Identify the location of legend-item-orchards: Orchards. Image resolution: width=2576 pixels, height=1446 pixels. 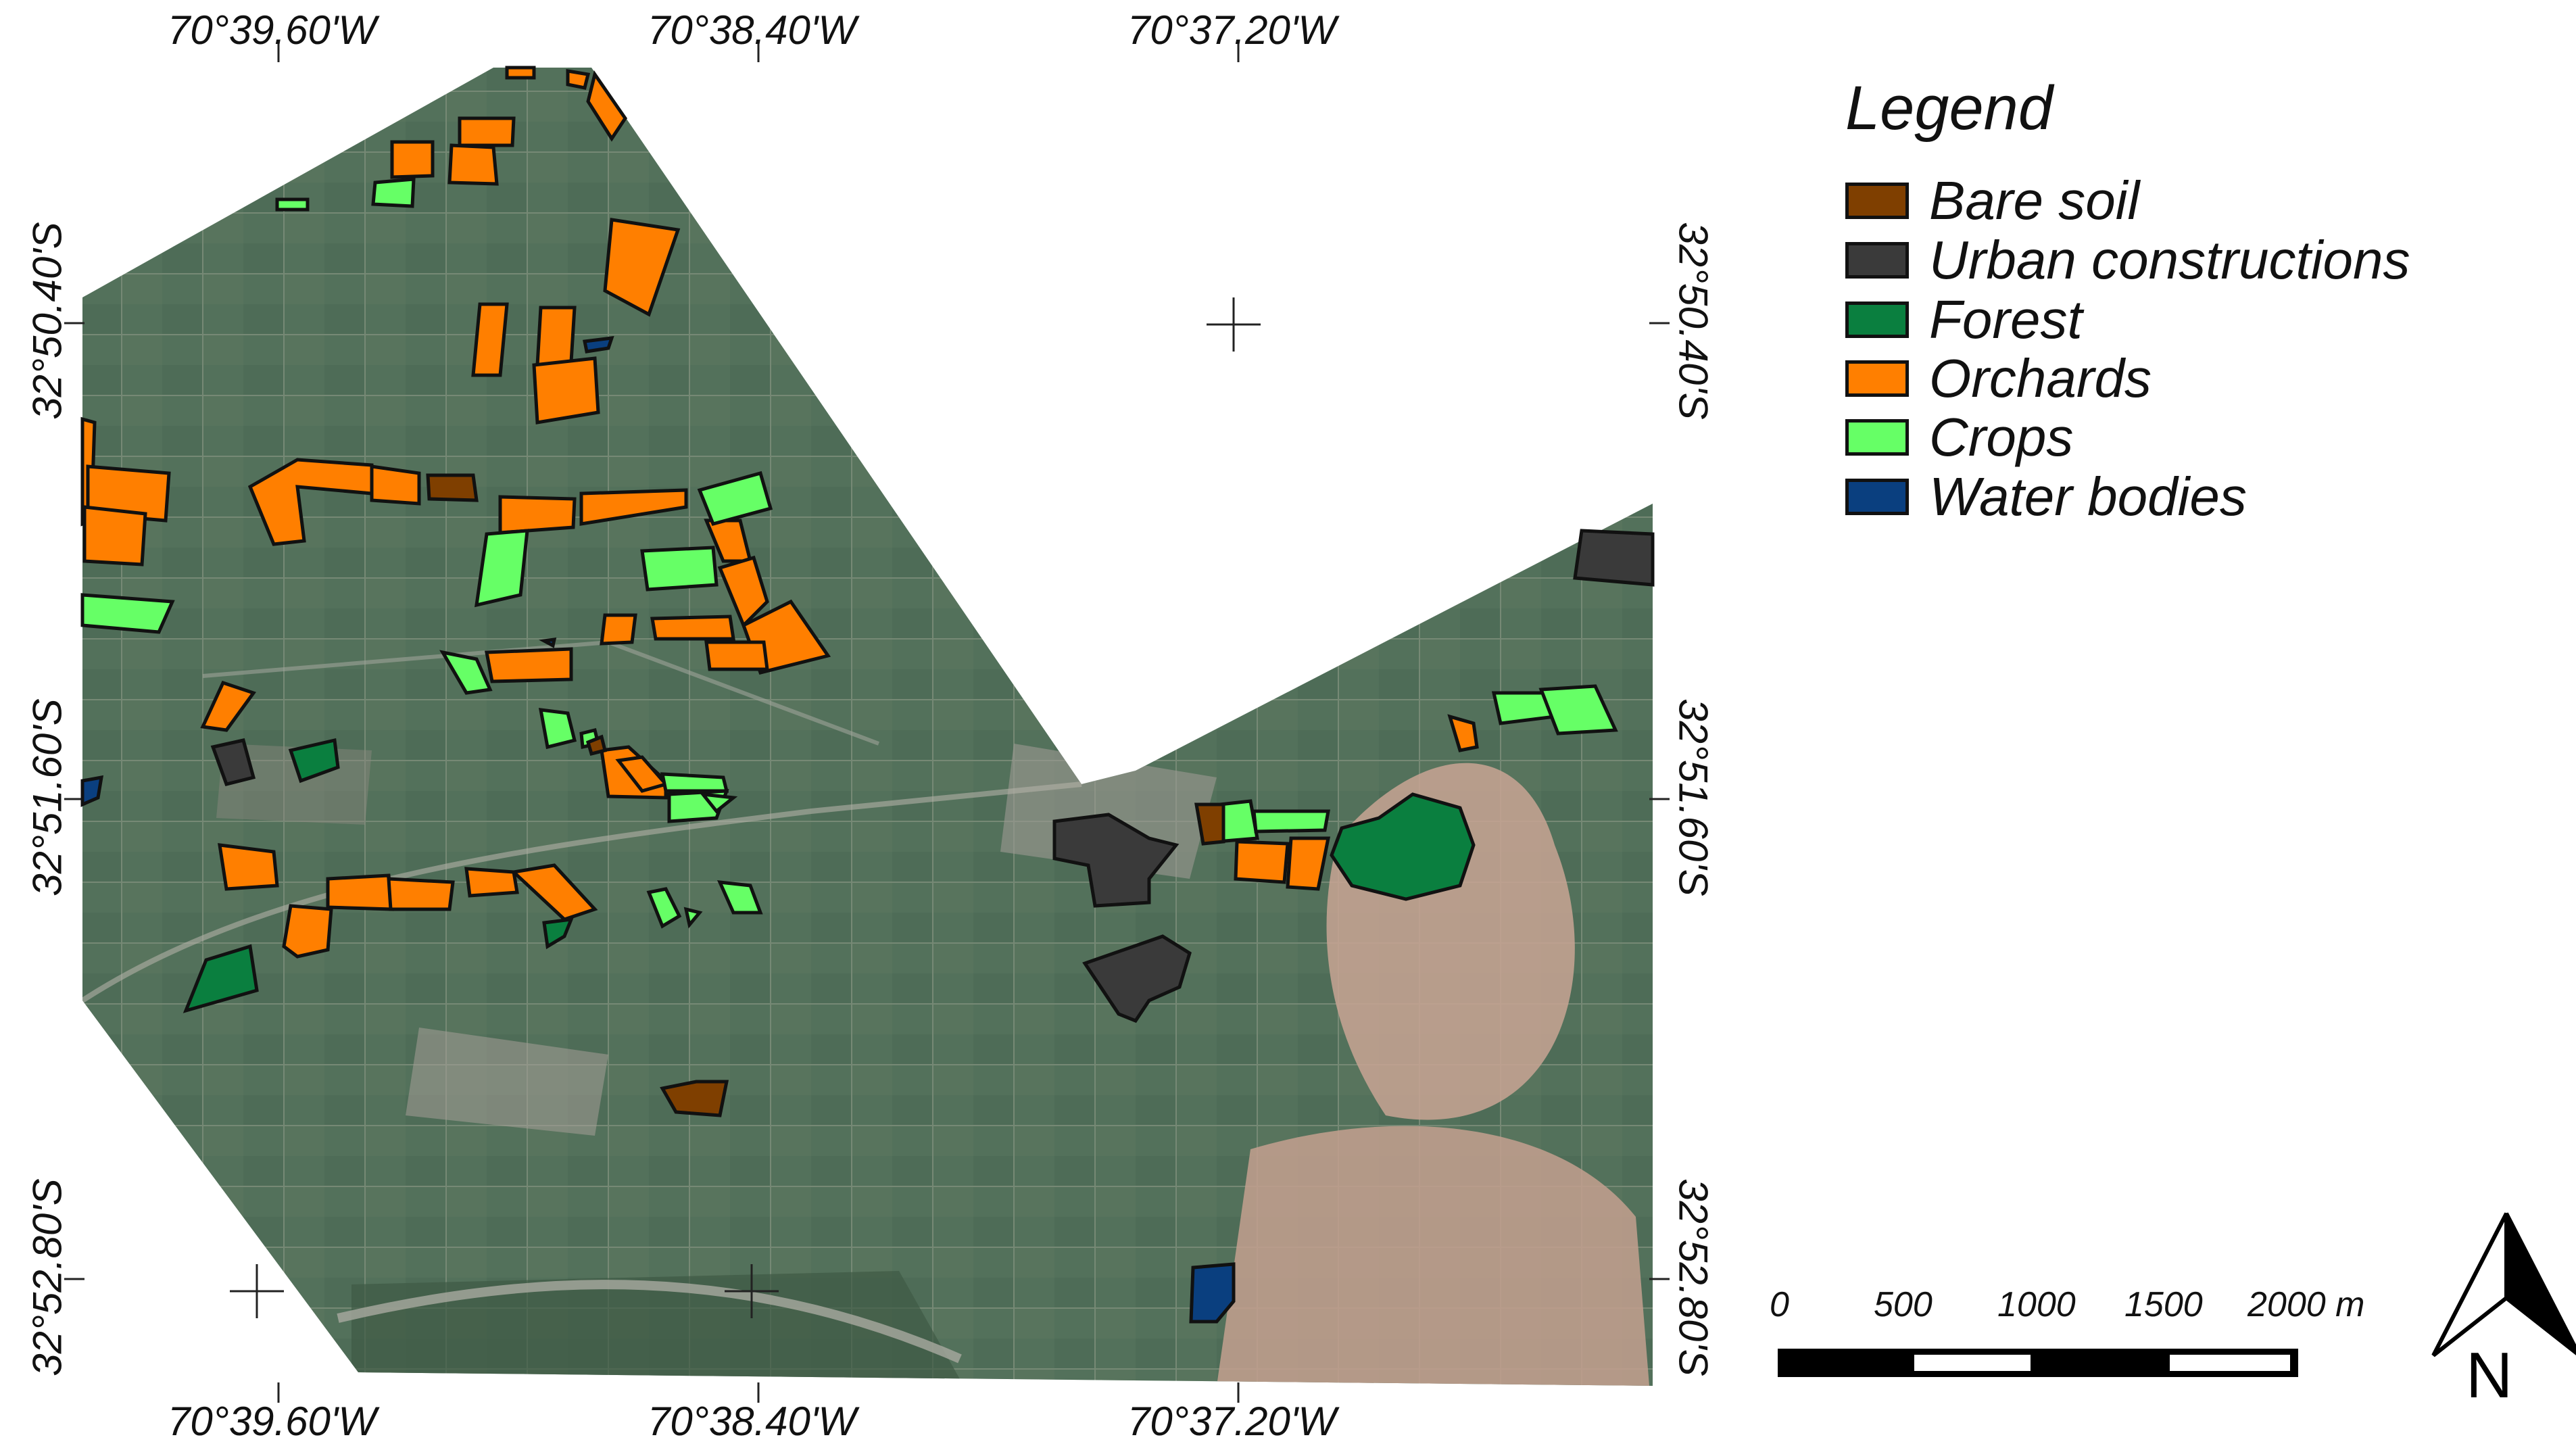
(1999, 378).